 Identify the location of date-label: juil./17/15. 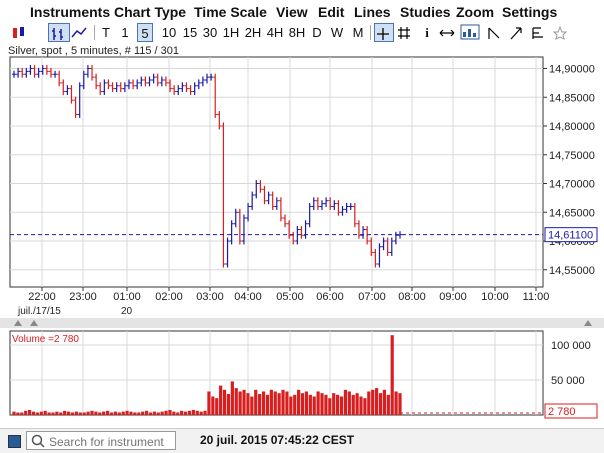
(39, 311).